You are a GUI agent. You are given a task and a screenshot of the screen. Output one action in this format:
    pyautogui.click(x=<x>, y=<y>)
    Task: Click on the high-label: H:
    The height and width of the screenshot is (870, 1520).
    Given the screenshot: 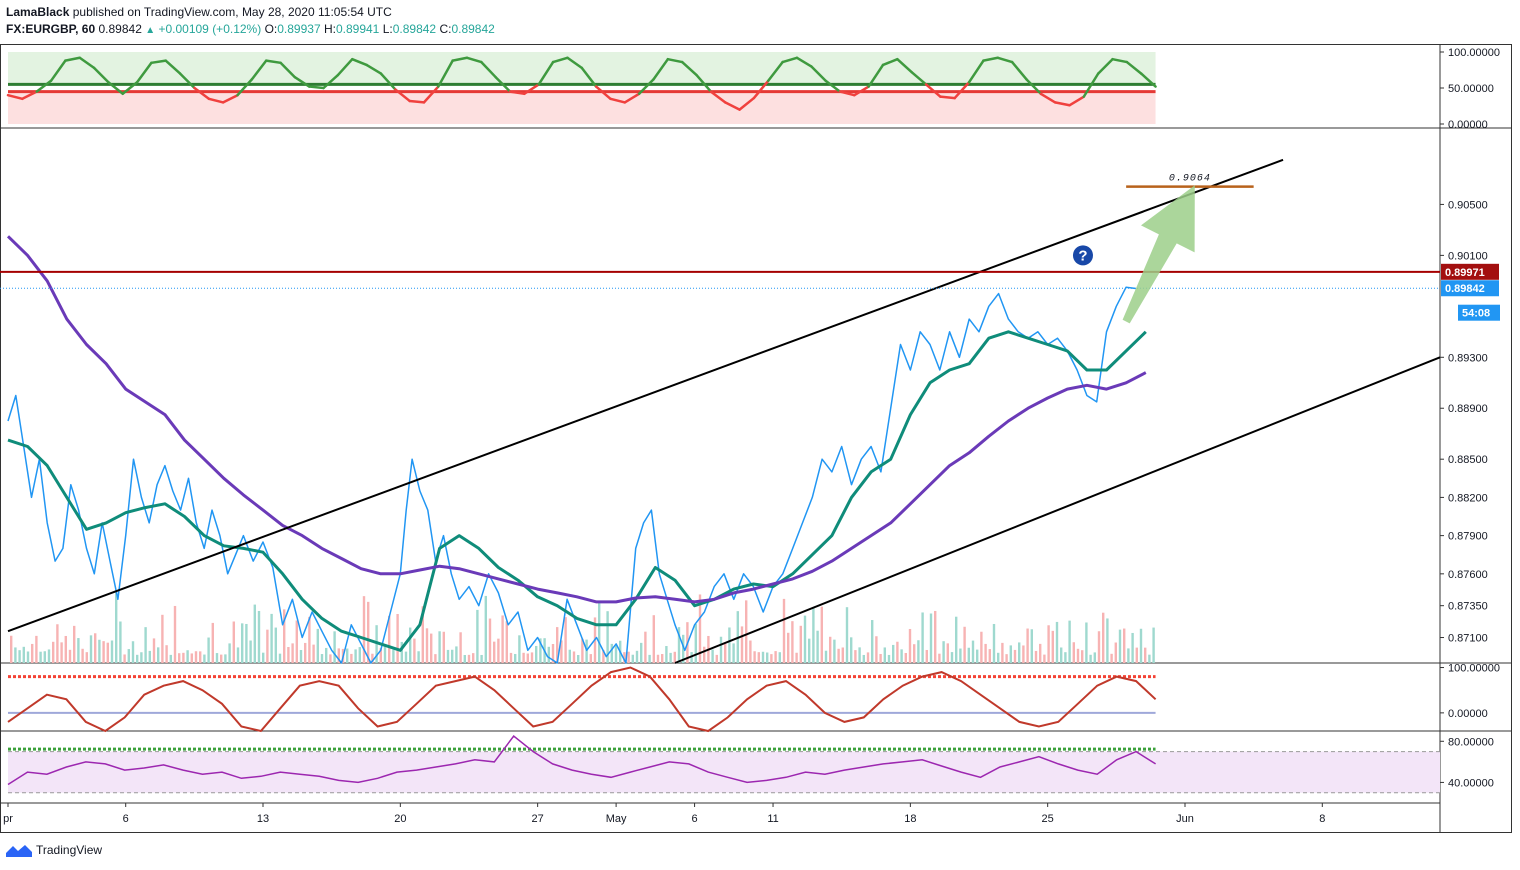 What is the action you would take?
    pyautogui.click(x=329, y=29)
    